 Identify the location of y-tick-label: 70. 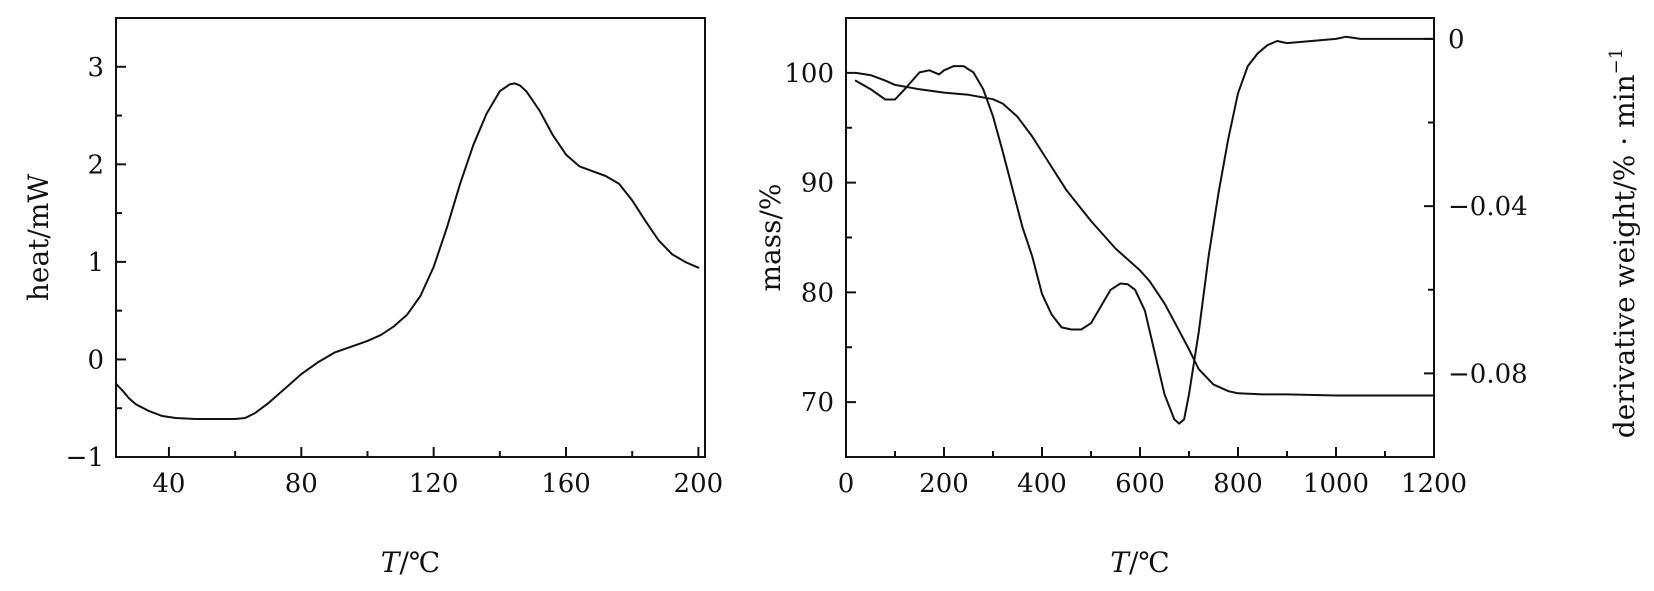
(817, 403).